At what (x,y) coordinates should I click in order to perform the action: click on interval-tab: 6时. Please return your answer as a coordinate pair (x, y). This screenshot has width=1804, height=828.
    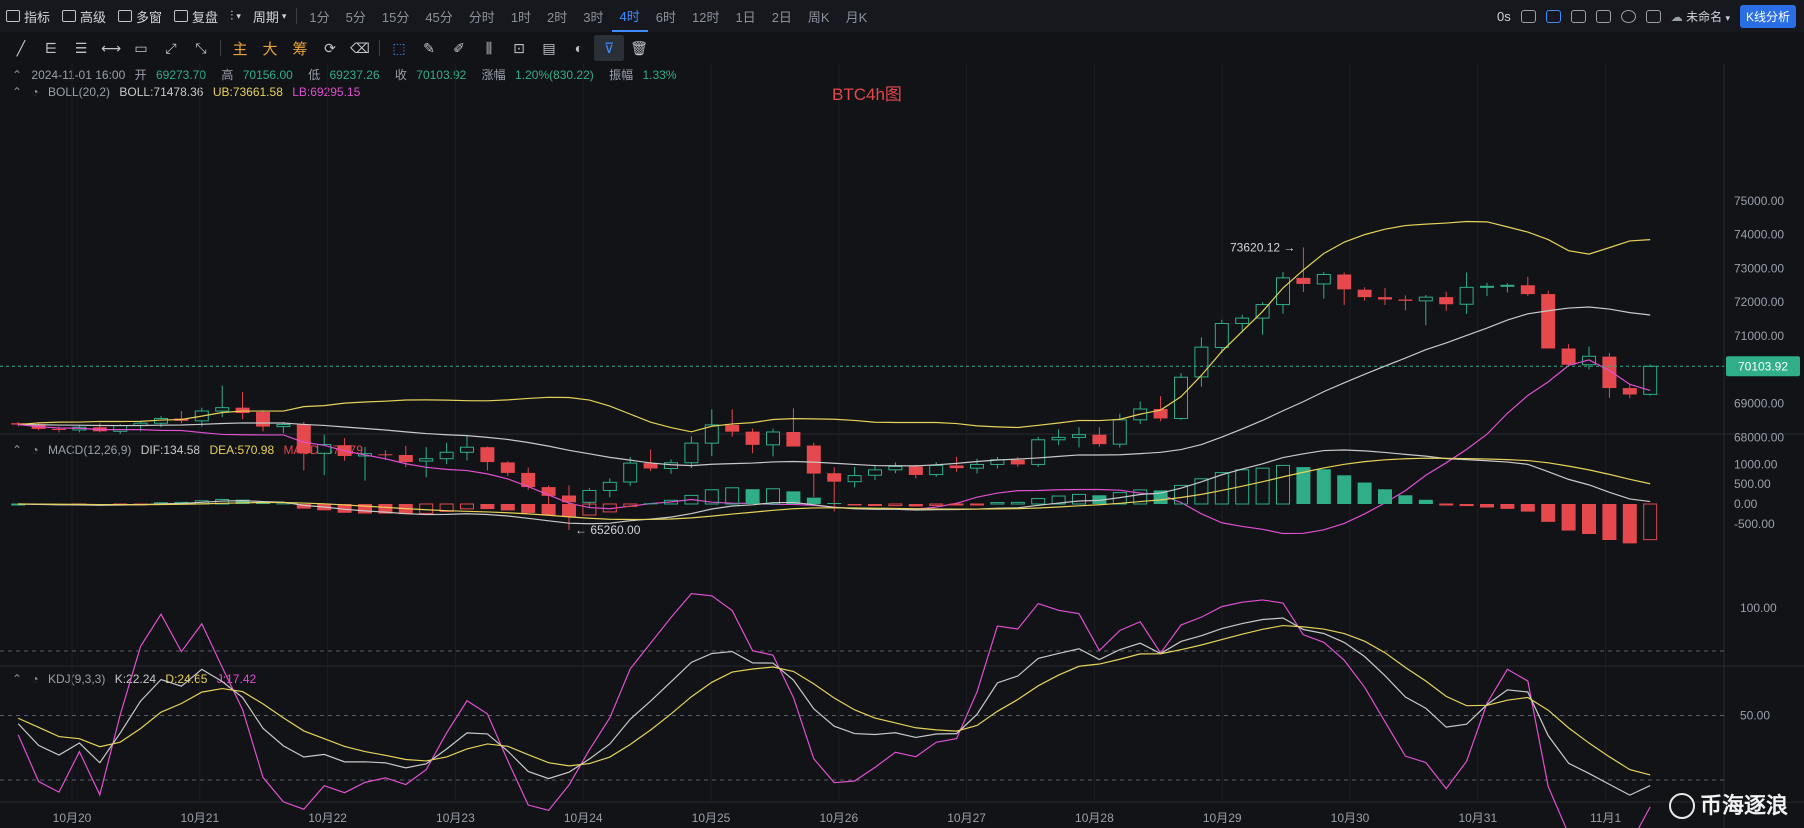
    Looking at the image, I should click on (665, 17).